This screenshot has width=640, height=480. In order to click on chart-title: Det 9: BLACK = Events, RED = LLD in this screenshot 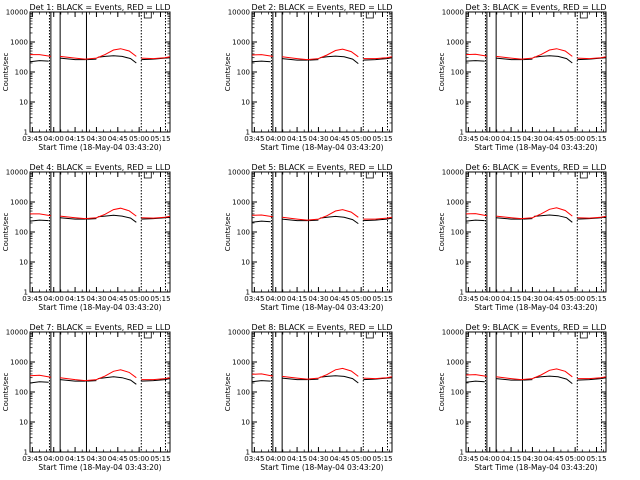, I will do `click(536, 327)`.